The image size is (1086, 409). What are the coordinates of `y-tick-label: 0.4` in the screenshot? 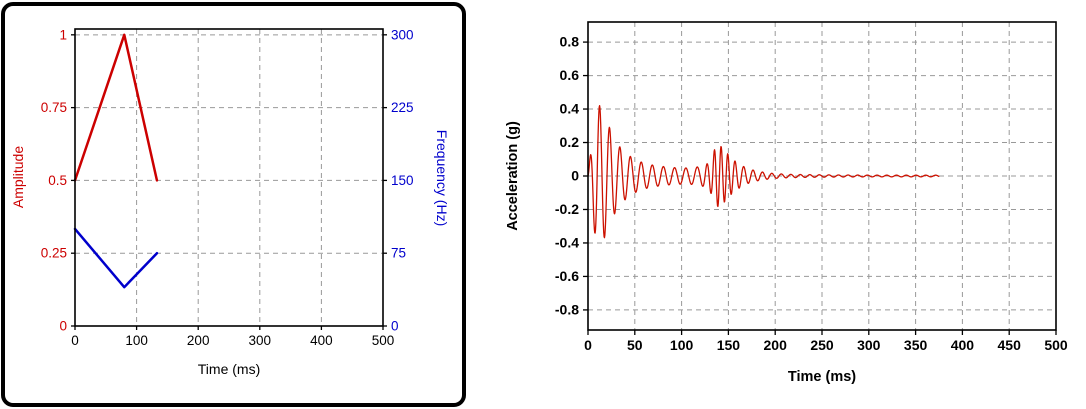 It's located at (570, 109).